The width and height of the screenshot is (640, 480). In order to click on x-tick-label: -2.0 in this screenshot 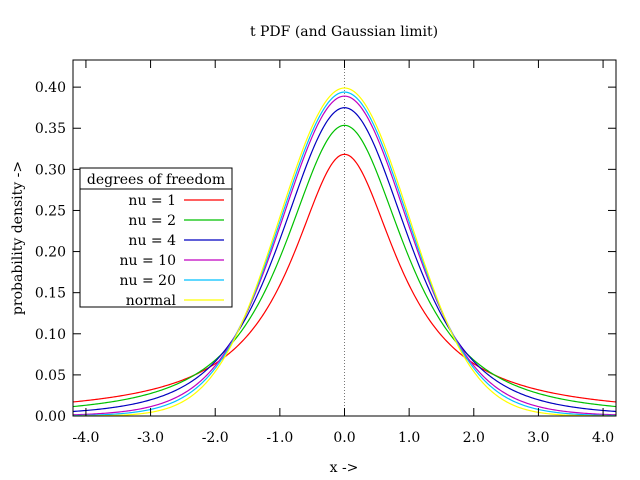, I will do `click(215, 438)`.